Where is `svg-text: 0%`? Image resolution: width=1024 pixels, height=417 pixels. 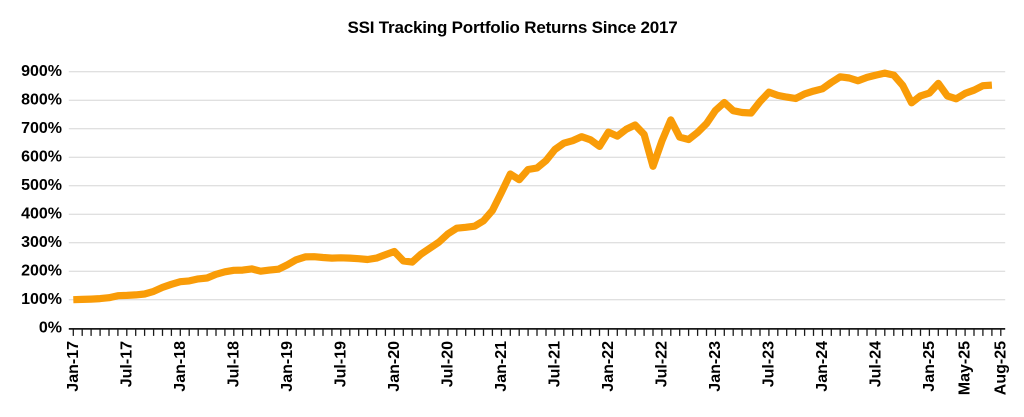
svg-text: 0% is located at coordinates (50, 328).